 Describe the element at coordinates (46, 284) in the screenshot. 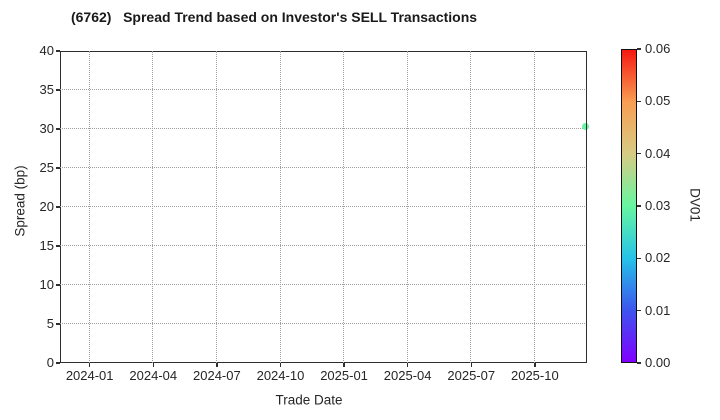

I see `y-tick-label: 10` at that location.